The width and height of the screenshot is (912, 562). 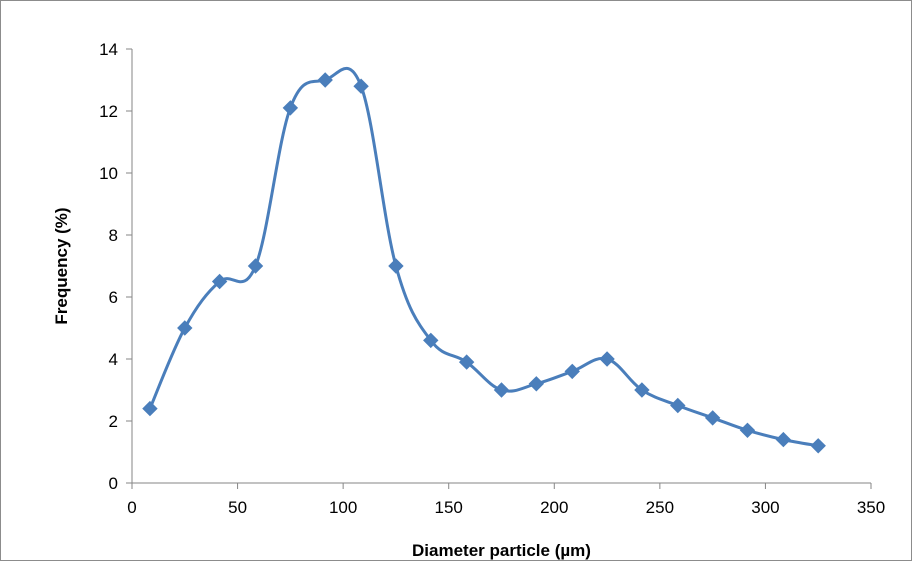 What do you see at coordinates (61, 265) in the screenshot?
I see `y-axis-title: Frequency (%)` at bounding box center [61, 265].